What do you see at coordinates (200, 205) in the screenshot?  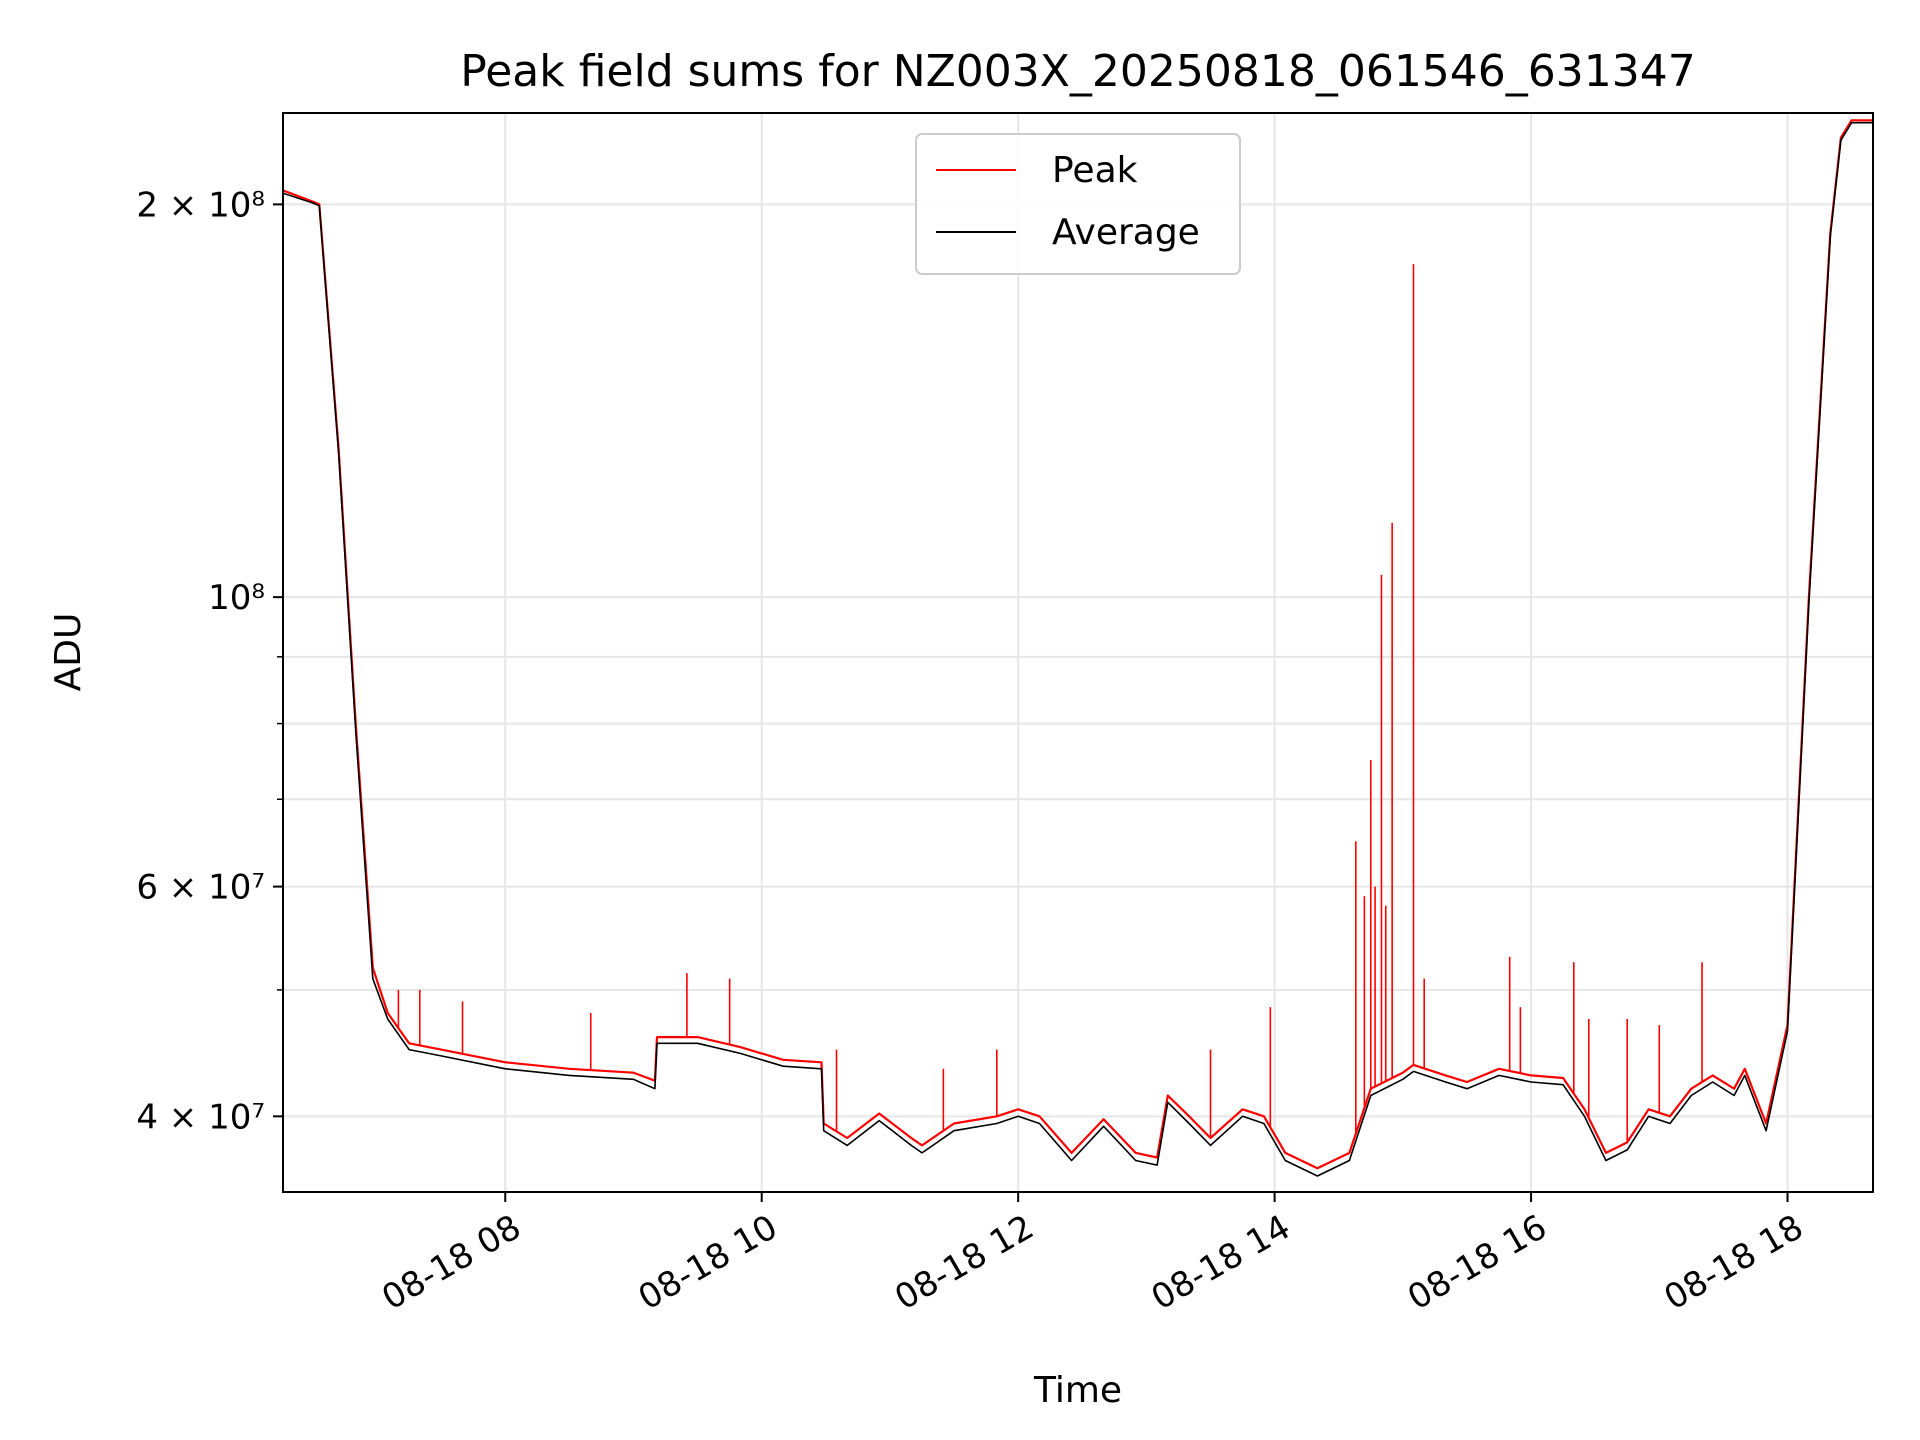 I see `y-tick-label: 2 × 10⁸` at bounding box center [200, 205].